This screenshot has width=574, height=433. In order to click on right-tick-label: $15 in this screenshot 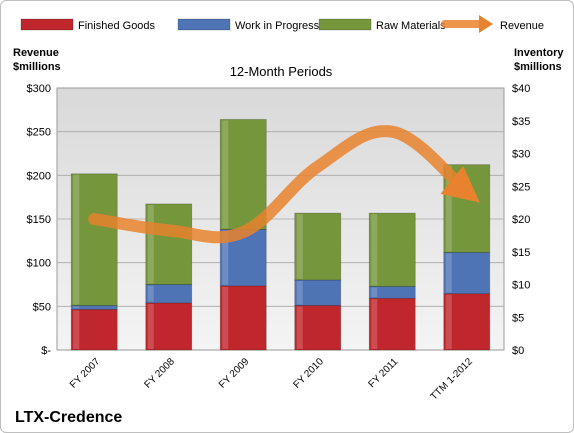, I will do `click(521, 253)`.